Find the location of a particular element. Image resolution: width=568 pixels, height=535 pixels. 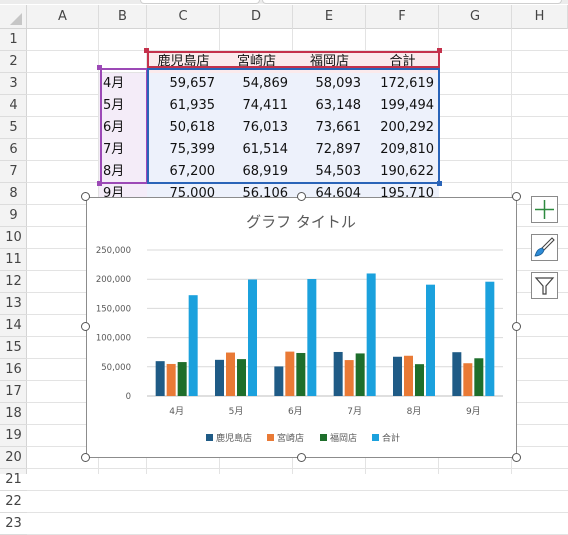

row-header: 22 is located at coordinates (13, 502).